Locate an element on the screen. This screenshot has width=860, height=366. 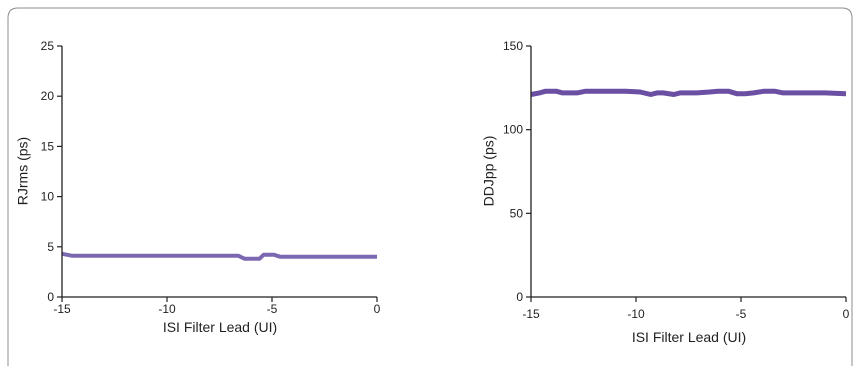
rjrms-x-tick-label: 0 is located at coordinates (377, 309).